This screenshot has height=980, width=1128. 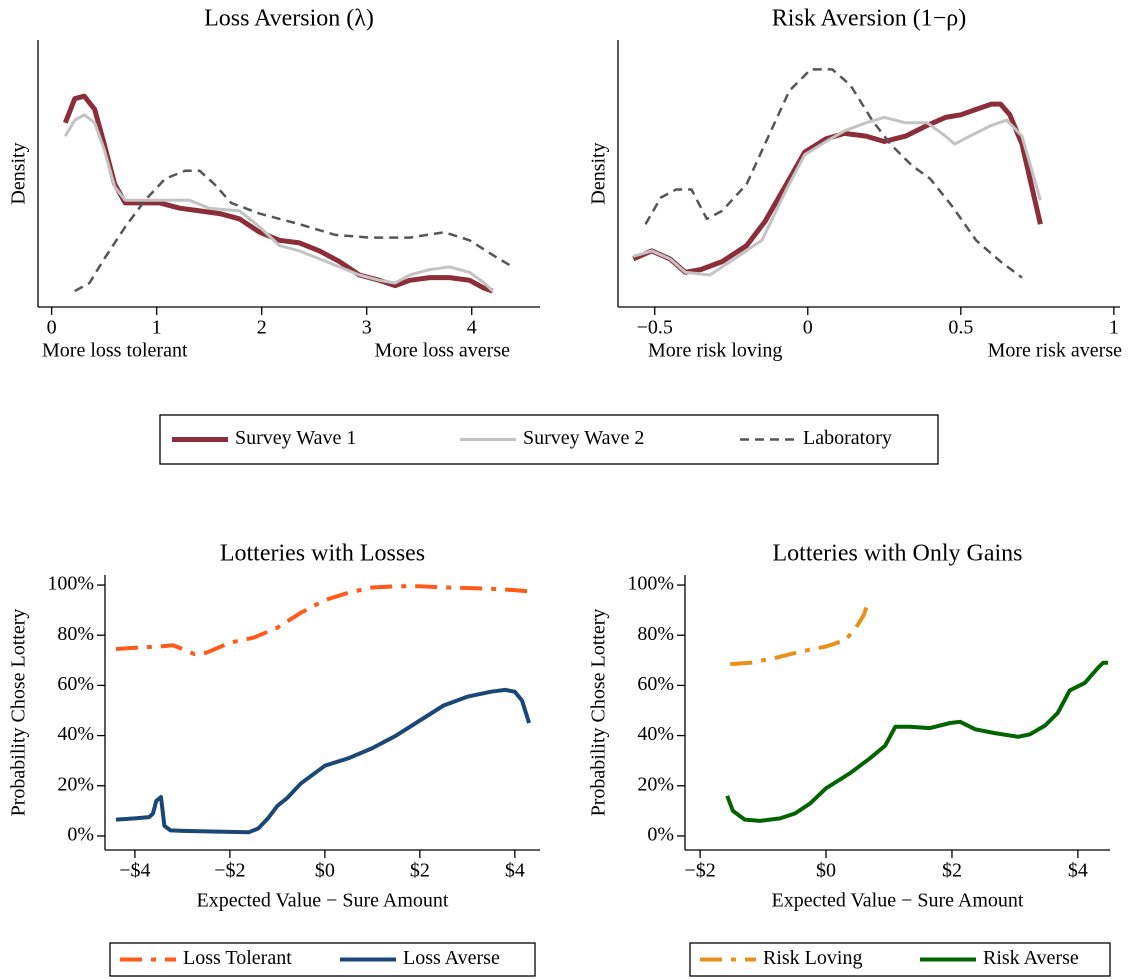 I want to click on chart-title: Risk Aversion (1−ρ), so click(x=869, y=19).